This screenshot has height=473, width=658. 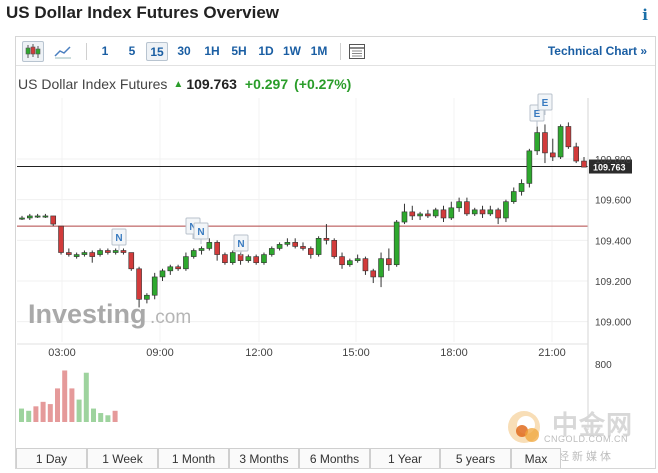 I want to click on interval-button-1d: 1D, so click(x=266, y=51).